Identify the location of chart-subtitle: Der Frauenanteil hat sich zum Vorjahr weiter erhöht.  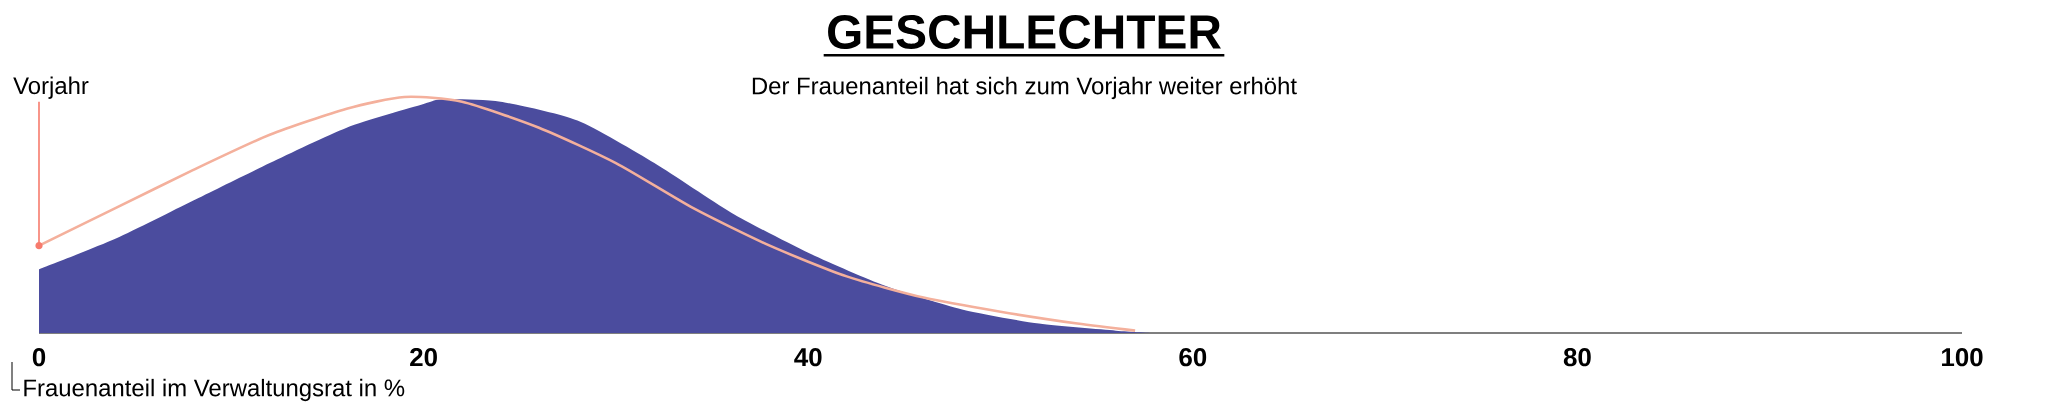
(1024, 88).